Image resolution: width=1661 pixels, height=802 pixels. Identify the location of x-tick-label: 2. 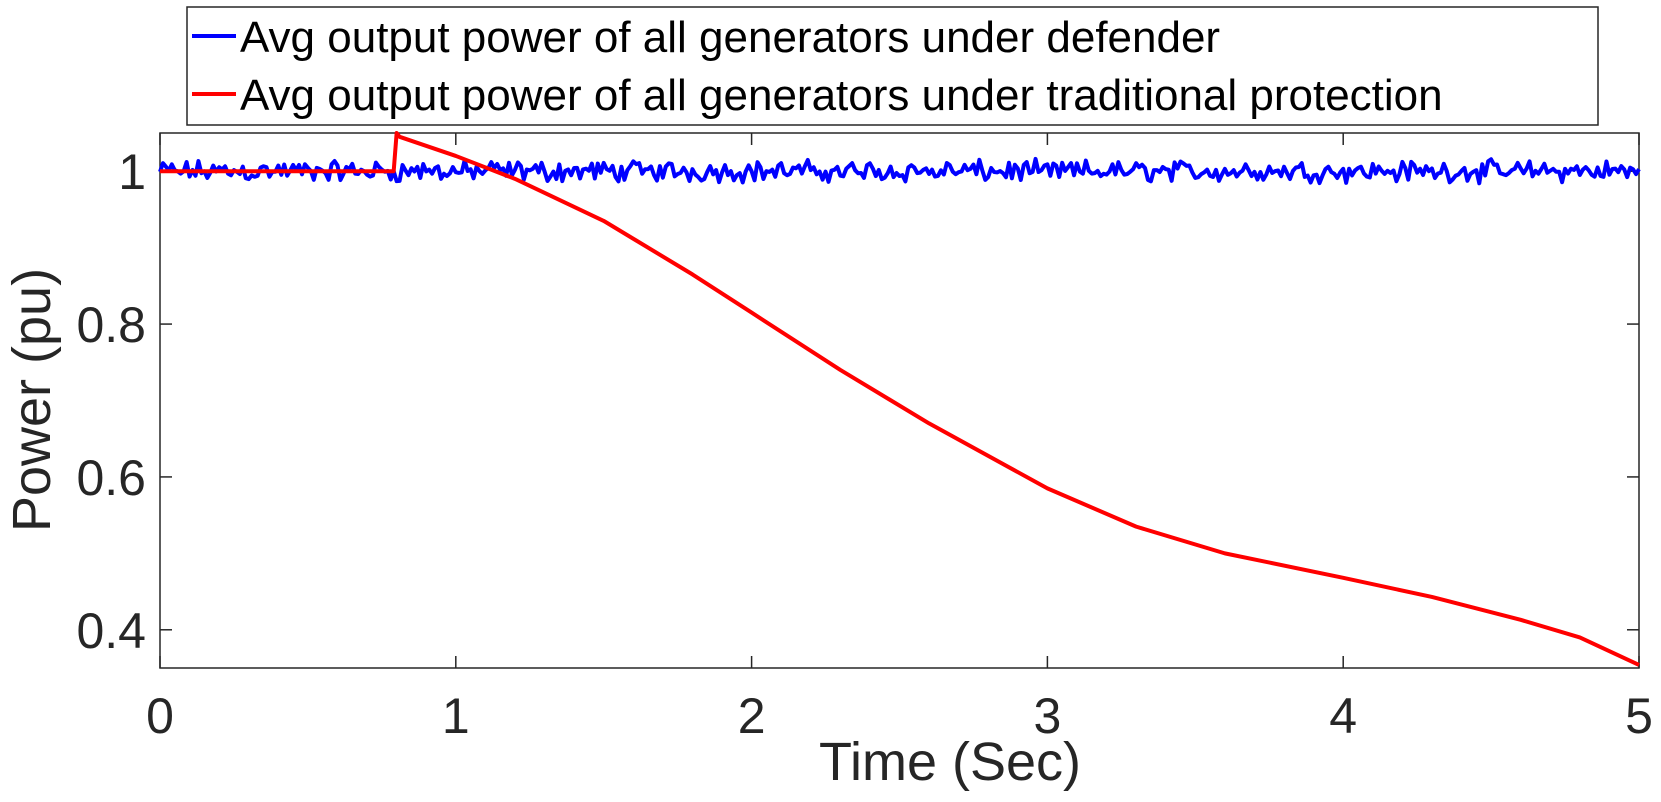
(752, 716).